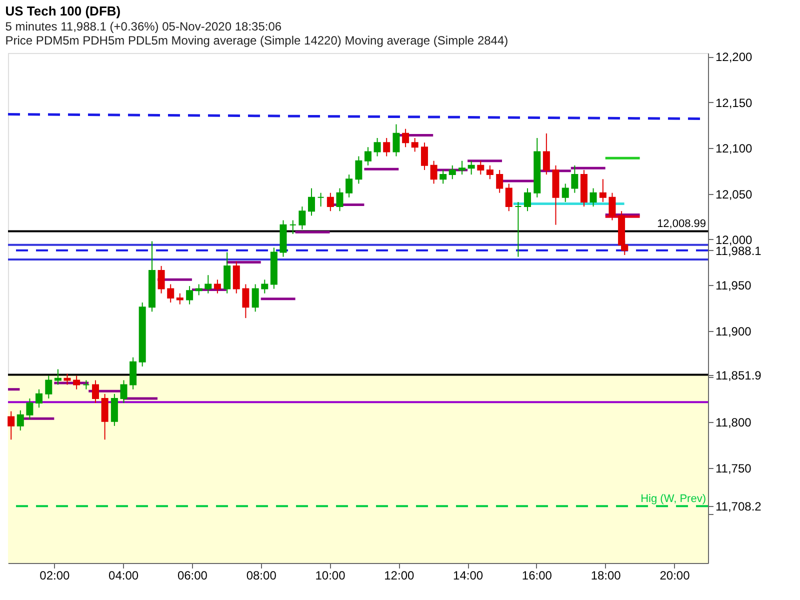  What do you see at coordinates (734, 285) in the screenshot?
I see `y-tick-label: 11,950` at bounding box center [734, 285].